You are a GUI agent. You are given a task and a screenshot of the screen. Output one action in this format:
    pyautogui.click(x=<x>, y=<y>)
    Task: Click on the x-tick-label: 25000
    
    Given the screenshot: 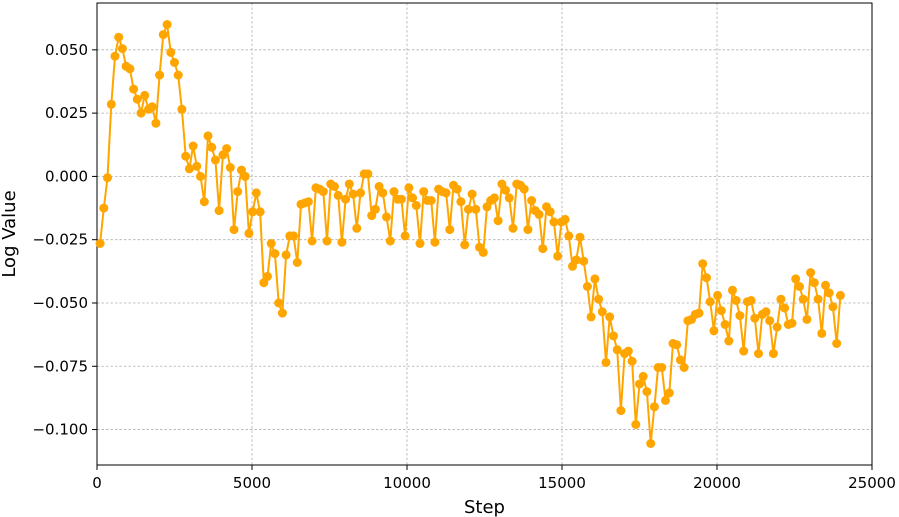 What is the action you would take?
    pyautogui.click(x=872, y=483)
    